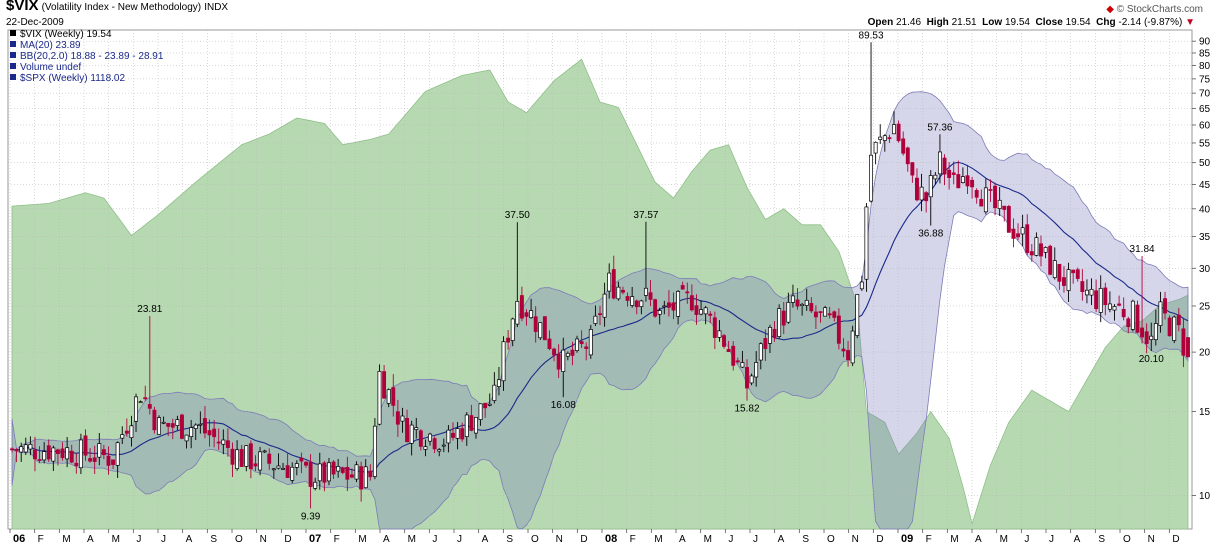 The width and height of the screenshot is (1217, 545). Describe the element at coordinates (485, 539) in the screenshot. I see `x-tick-label: A` at that location.